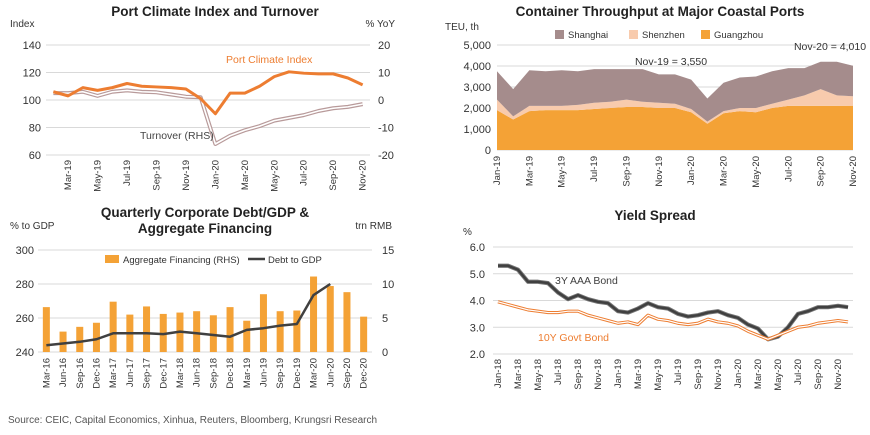 The width and height of the screenshot is (870, 435). I want to click on legend: Aggregate Financing (RHS) Debt to GDP, so click(213, 260).